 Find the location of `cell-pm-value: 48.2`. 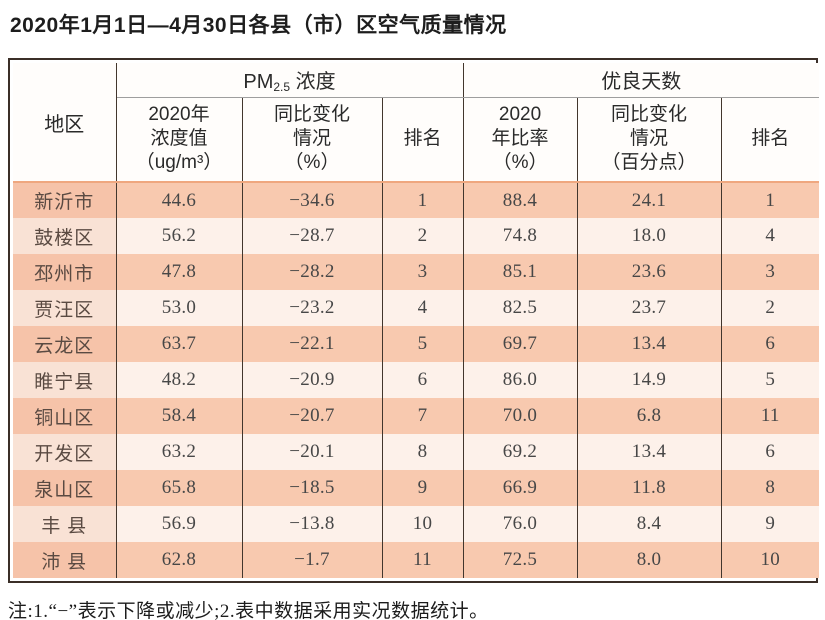

cell-pm-value: 48.2 is located at coordinates (179, 380).